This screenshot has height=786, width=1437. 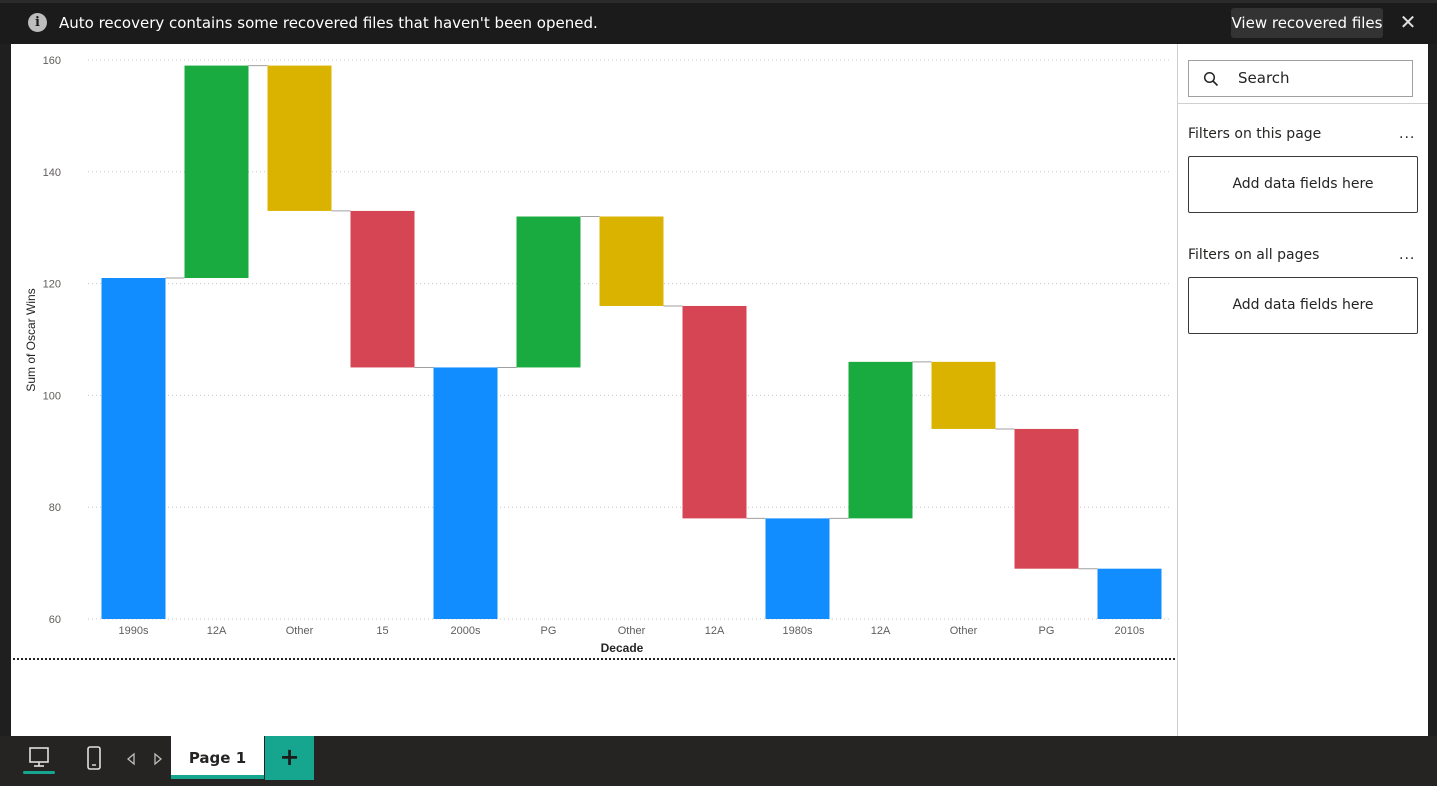 What do you see at coordinates (1432, 390) in the screenshot?
I see `pane-edge` at bounding box center [1432, 390].